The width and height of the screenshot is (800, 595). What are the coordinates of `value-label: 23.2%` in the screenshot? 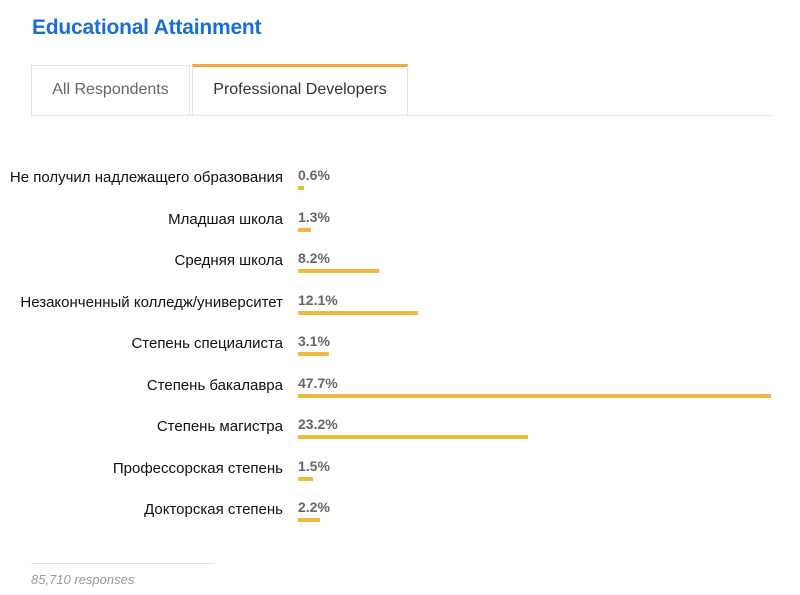 It's located at (318, 424).